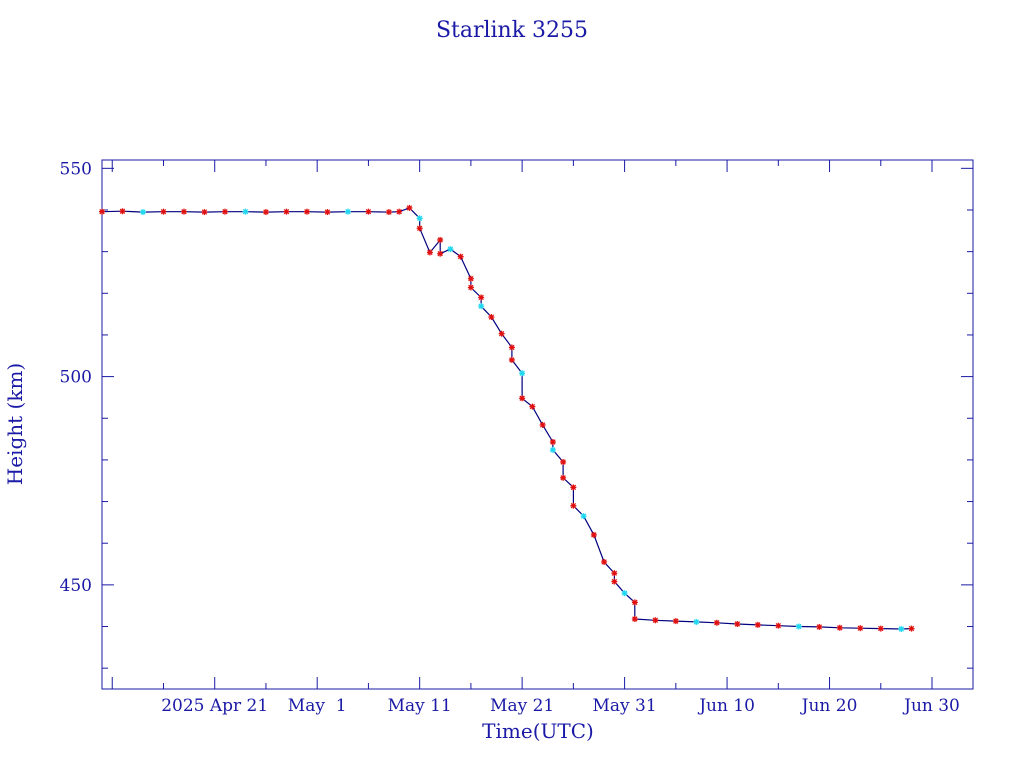  Describe the element at coordinates (538, 731) in the screenshot. I see `x-axis-label: Time(UTC)` at that location.